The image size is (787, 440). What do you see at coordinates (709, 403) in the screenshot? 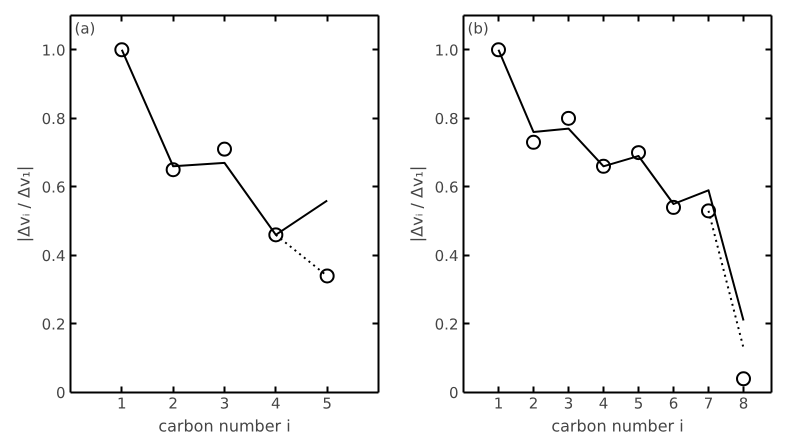
I see `x-tick-label: 7` at bounding box center [709, 403].